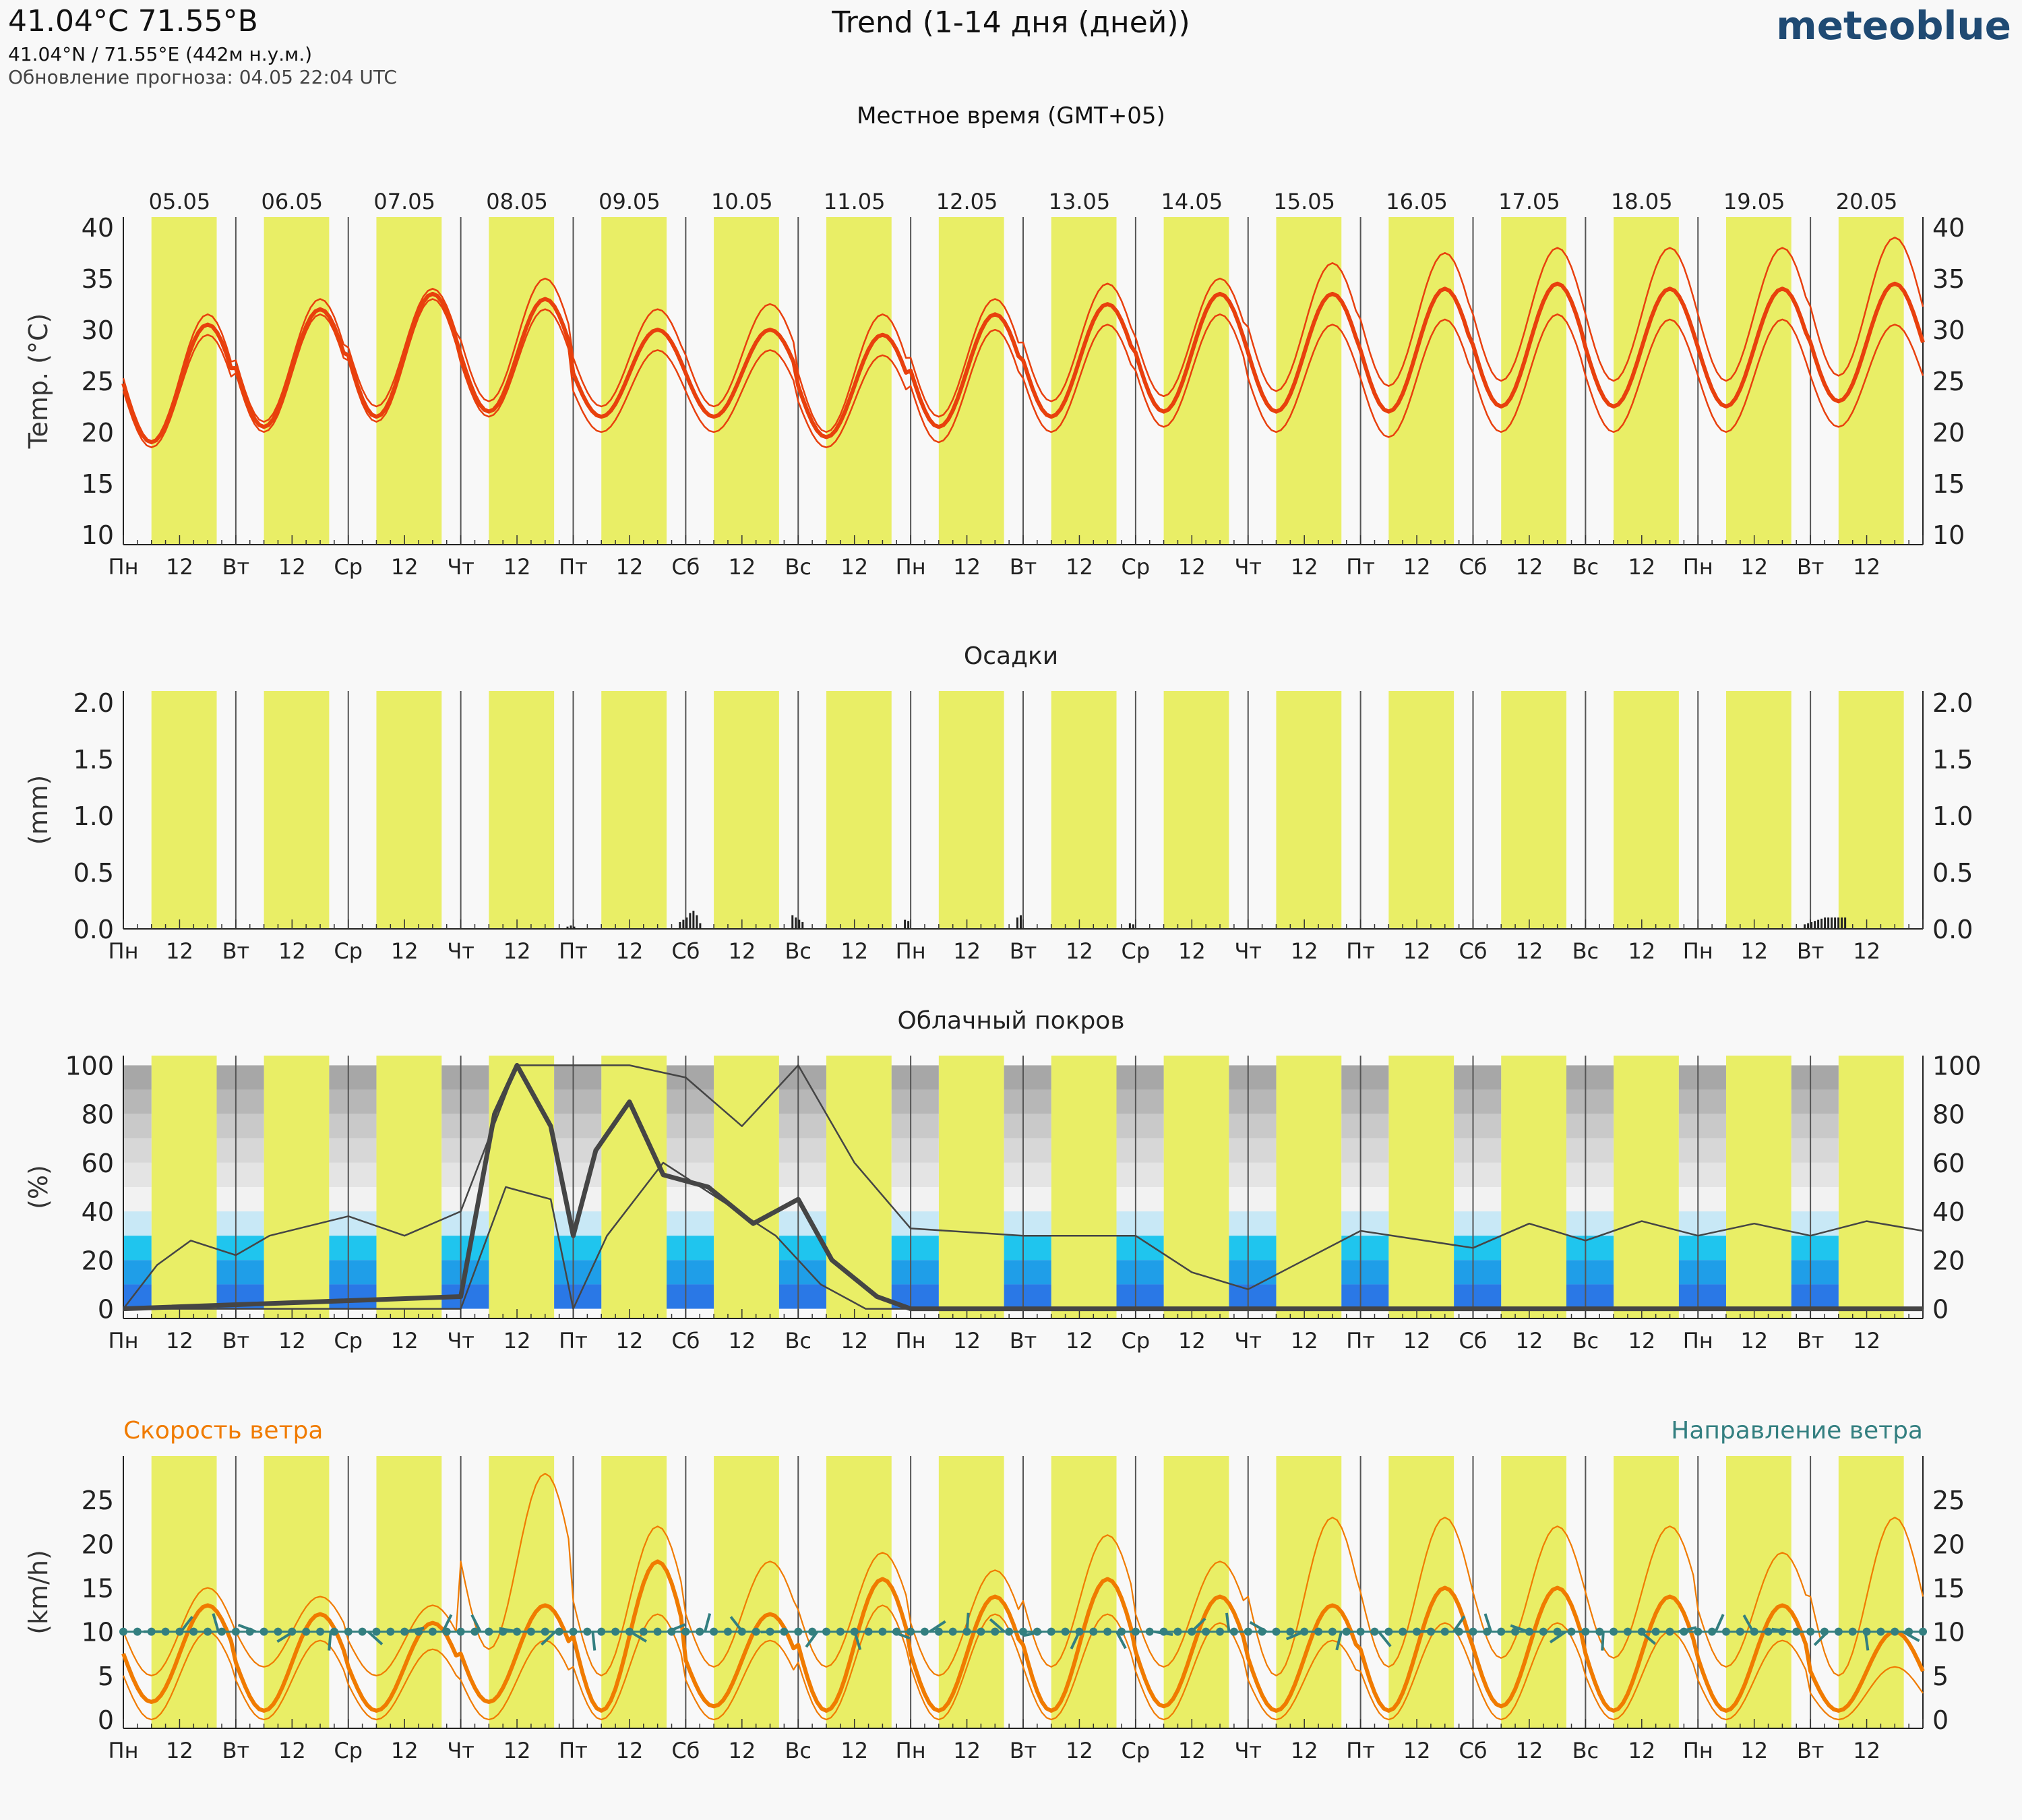 This screenshot has height=1820, width=2022. What do you see at coordinates (94, 703) in the screenshot?
I see `y-tick-label: 2.0` at bounding box center [94, 703].